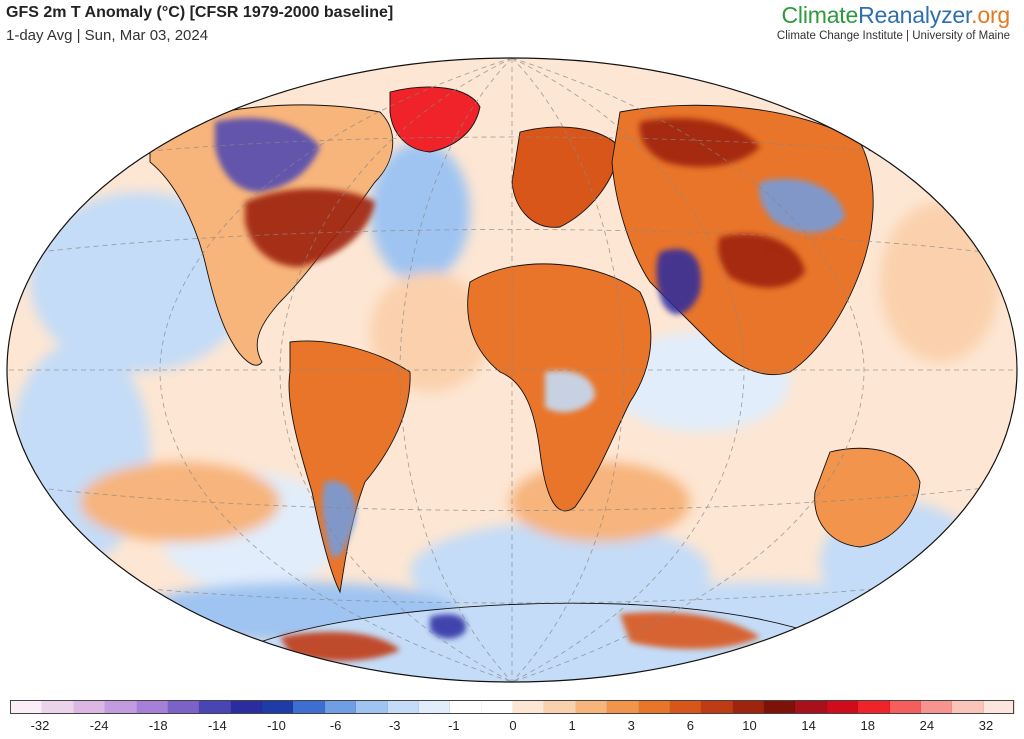  Describe the element at coordinates (927, 725) in the screenshot. I see `legend-tick-label: 24` at that location.